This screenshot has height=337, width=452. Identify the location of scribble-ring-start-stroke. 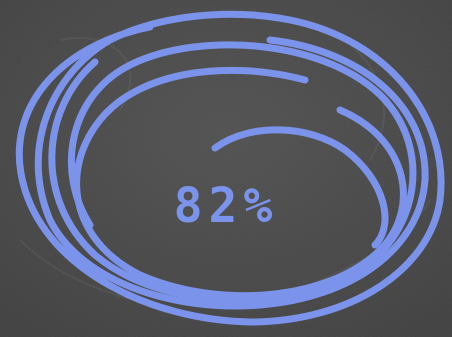
(300, 187).